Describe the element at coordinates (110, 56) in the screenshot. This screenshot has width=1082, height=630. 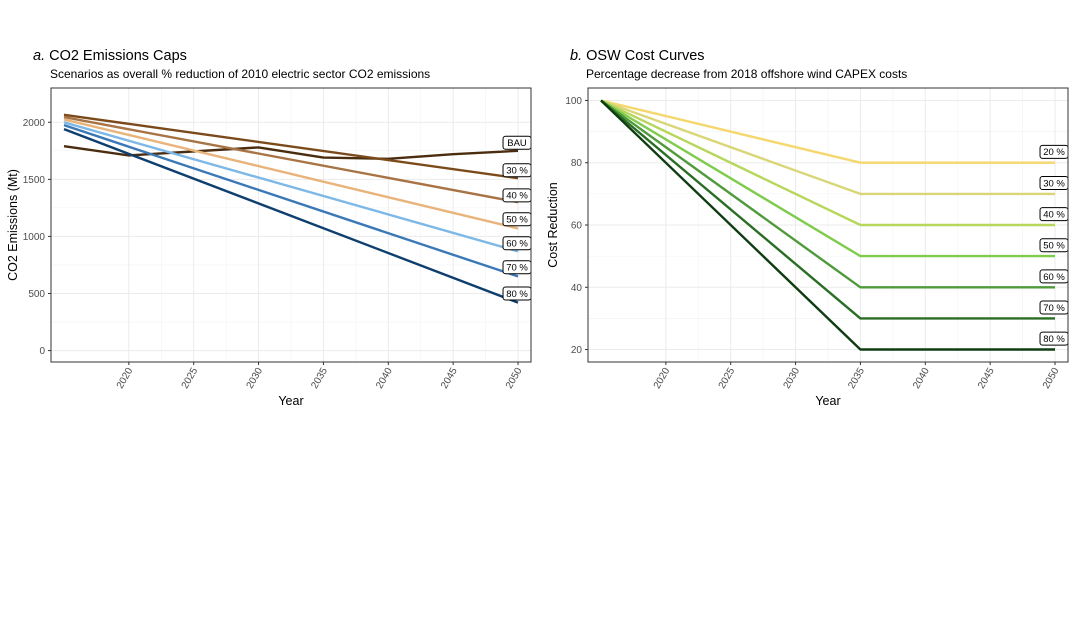
I see `panel-a-title: a. CO2 Emissions Caps` at that location.